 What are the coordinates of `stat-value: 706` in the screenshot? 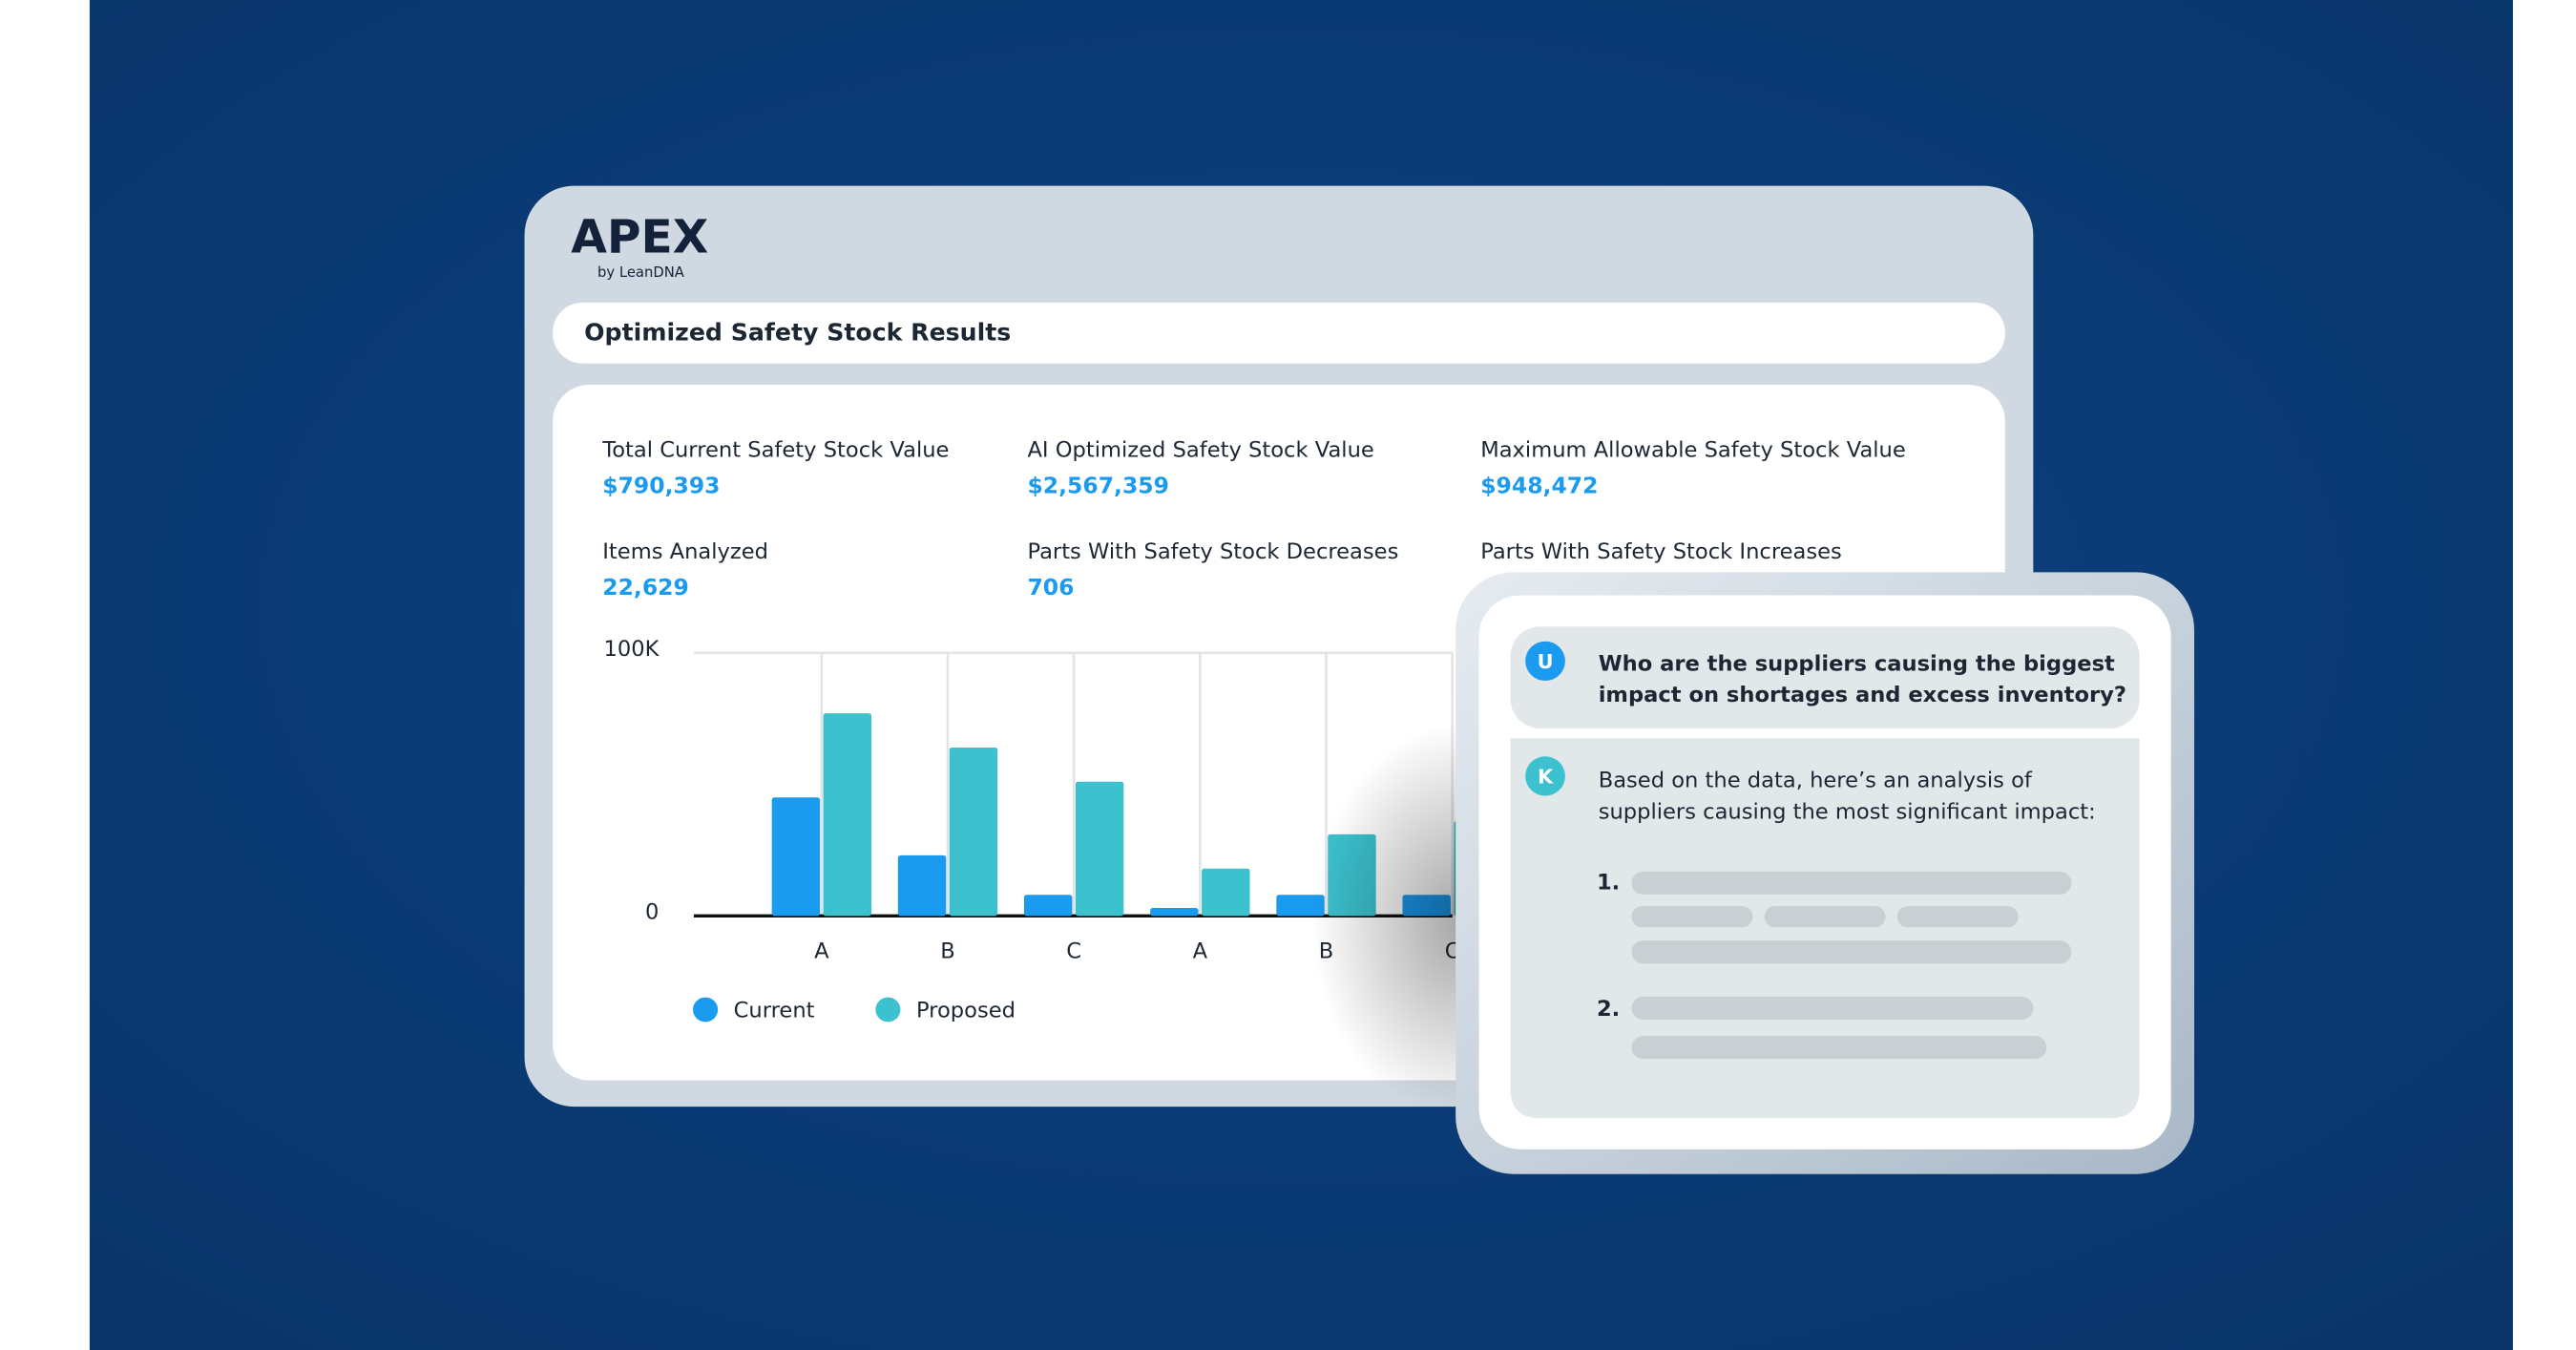 It's located at (1050, 587).